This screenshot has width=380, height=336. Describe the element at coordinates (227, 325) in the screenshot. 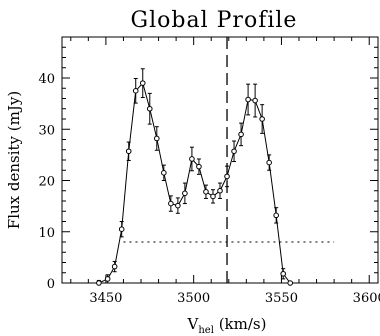

I see `x-axis-label: Vhel (km/s)` at that location.